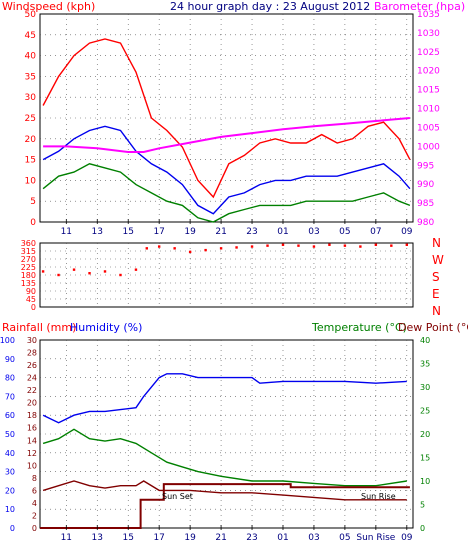 The height and width of the screenshot is (555, 468). What do you see at coordinates (158, 538) in the screenshot?
I see `x-tick-3: 17` at bounding box center [158, 538].